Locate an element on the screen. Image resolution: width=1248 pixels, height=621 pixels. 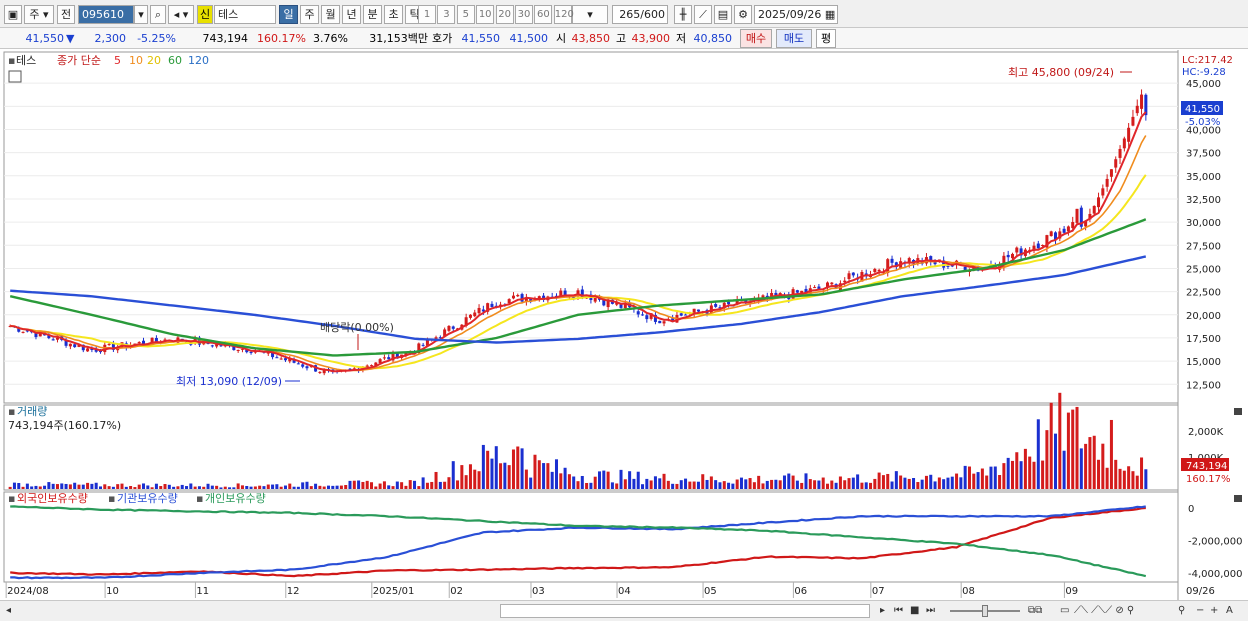
magnifier-icon: ⚲ is located at coordinates (1182, 610).